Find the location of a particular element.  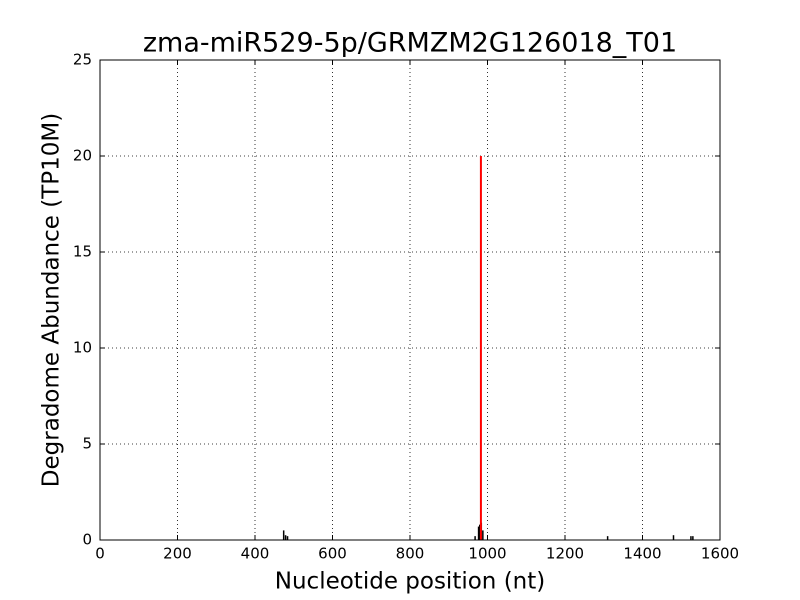

y-tick-label: 20 is located at coordinates (82, 156).